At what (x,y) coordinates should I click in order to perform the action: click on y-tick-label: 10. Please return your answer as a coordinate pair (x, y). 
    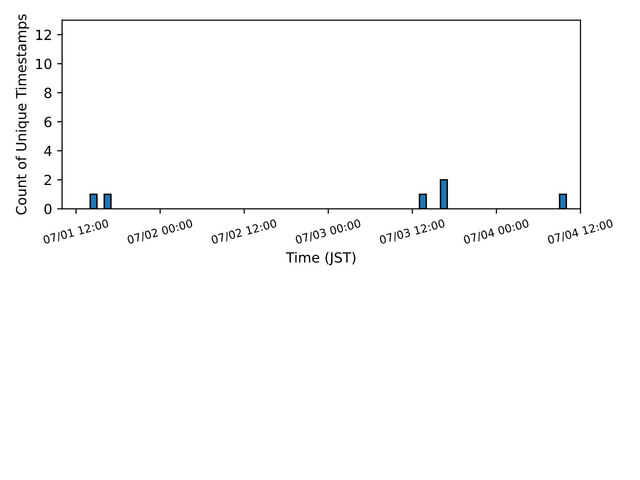
    Looking at the image, I should click on (44, 64).